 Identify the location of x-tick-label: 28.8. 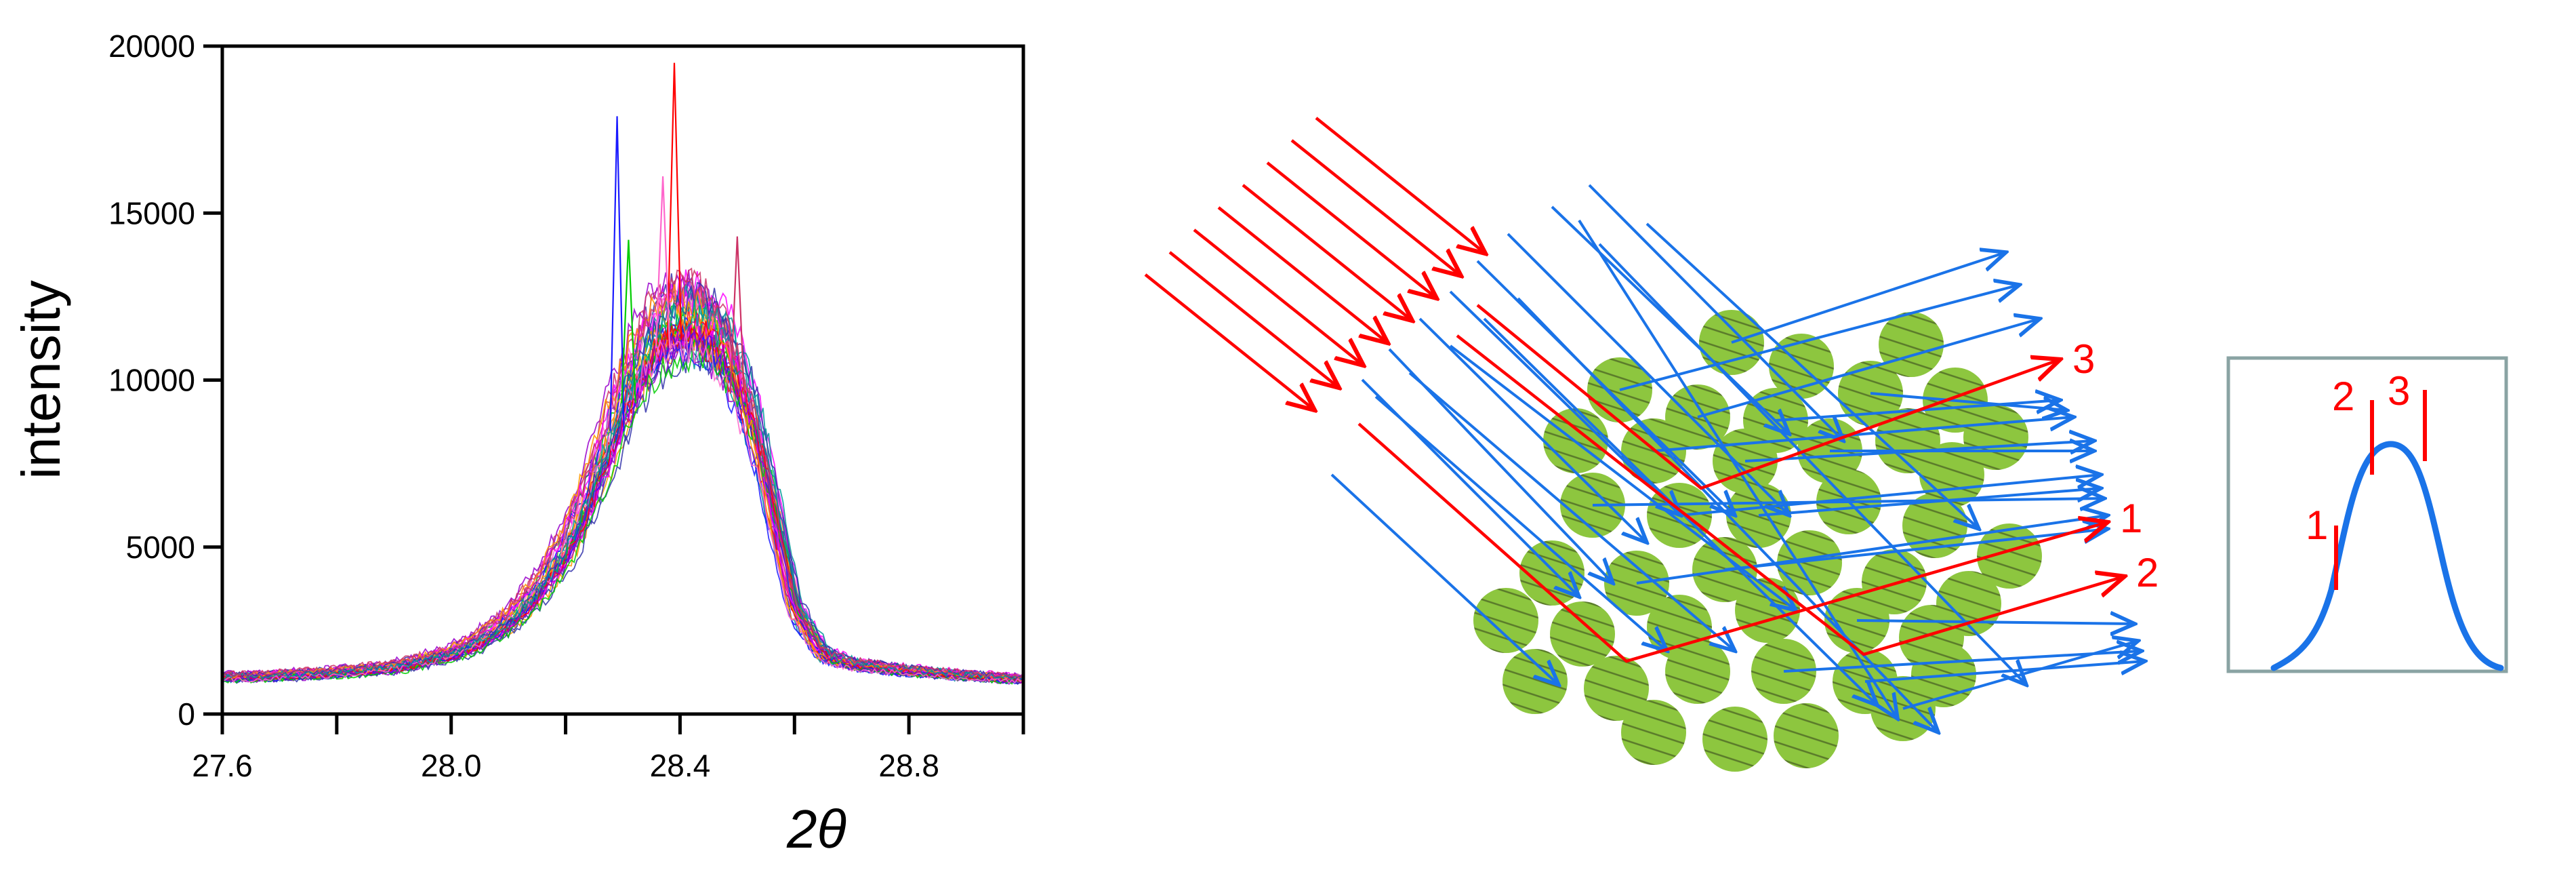
(909, 766).